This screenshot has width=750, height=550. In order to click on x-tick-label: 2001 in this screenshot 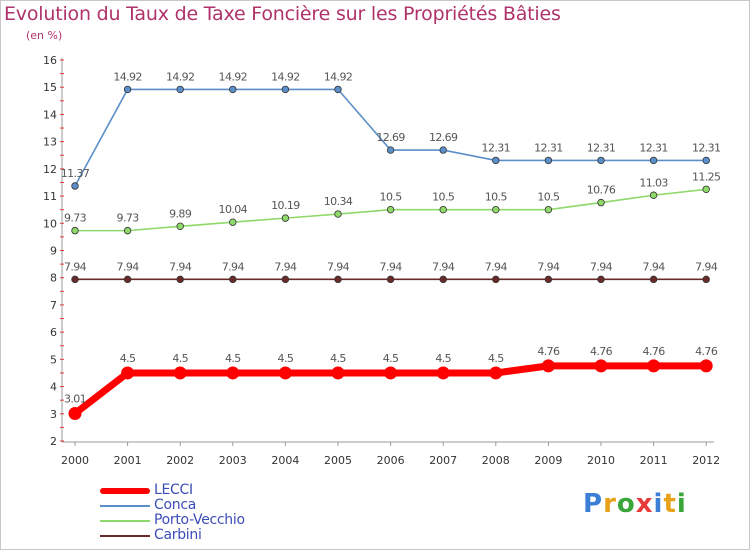, I will do `click(128, 460)`.